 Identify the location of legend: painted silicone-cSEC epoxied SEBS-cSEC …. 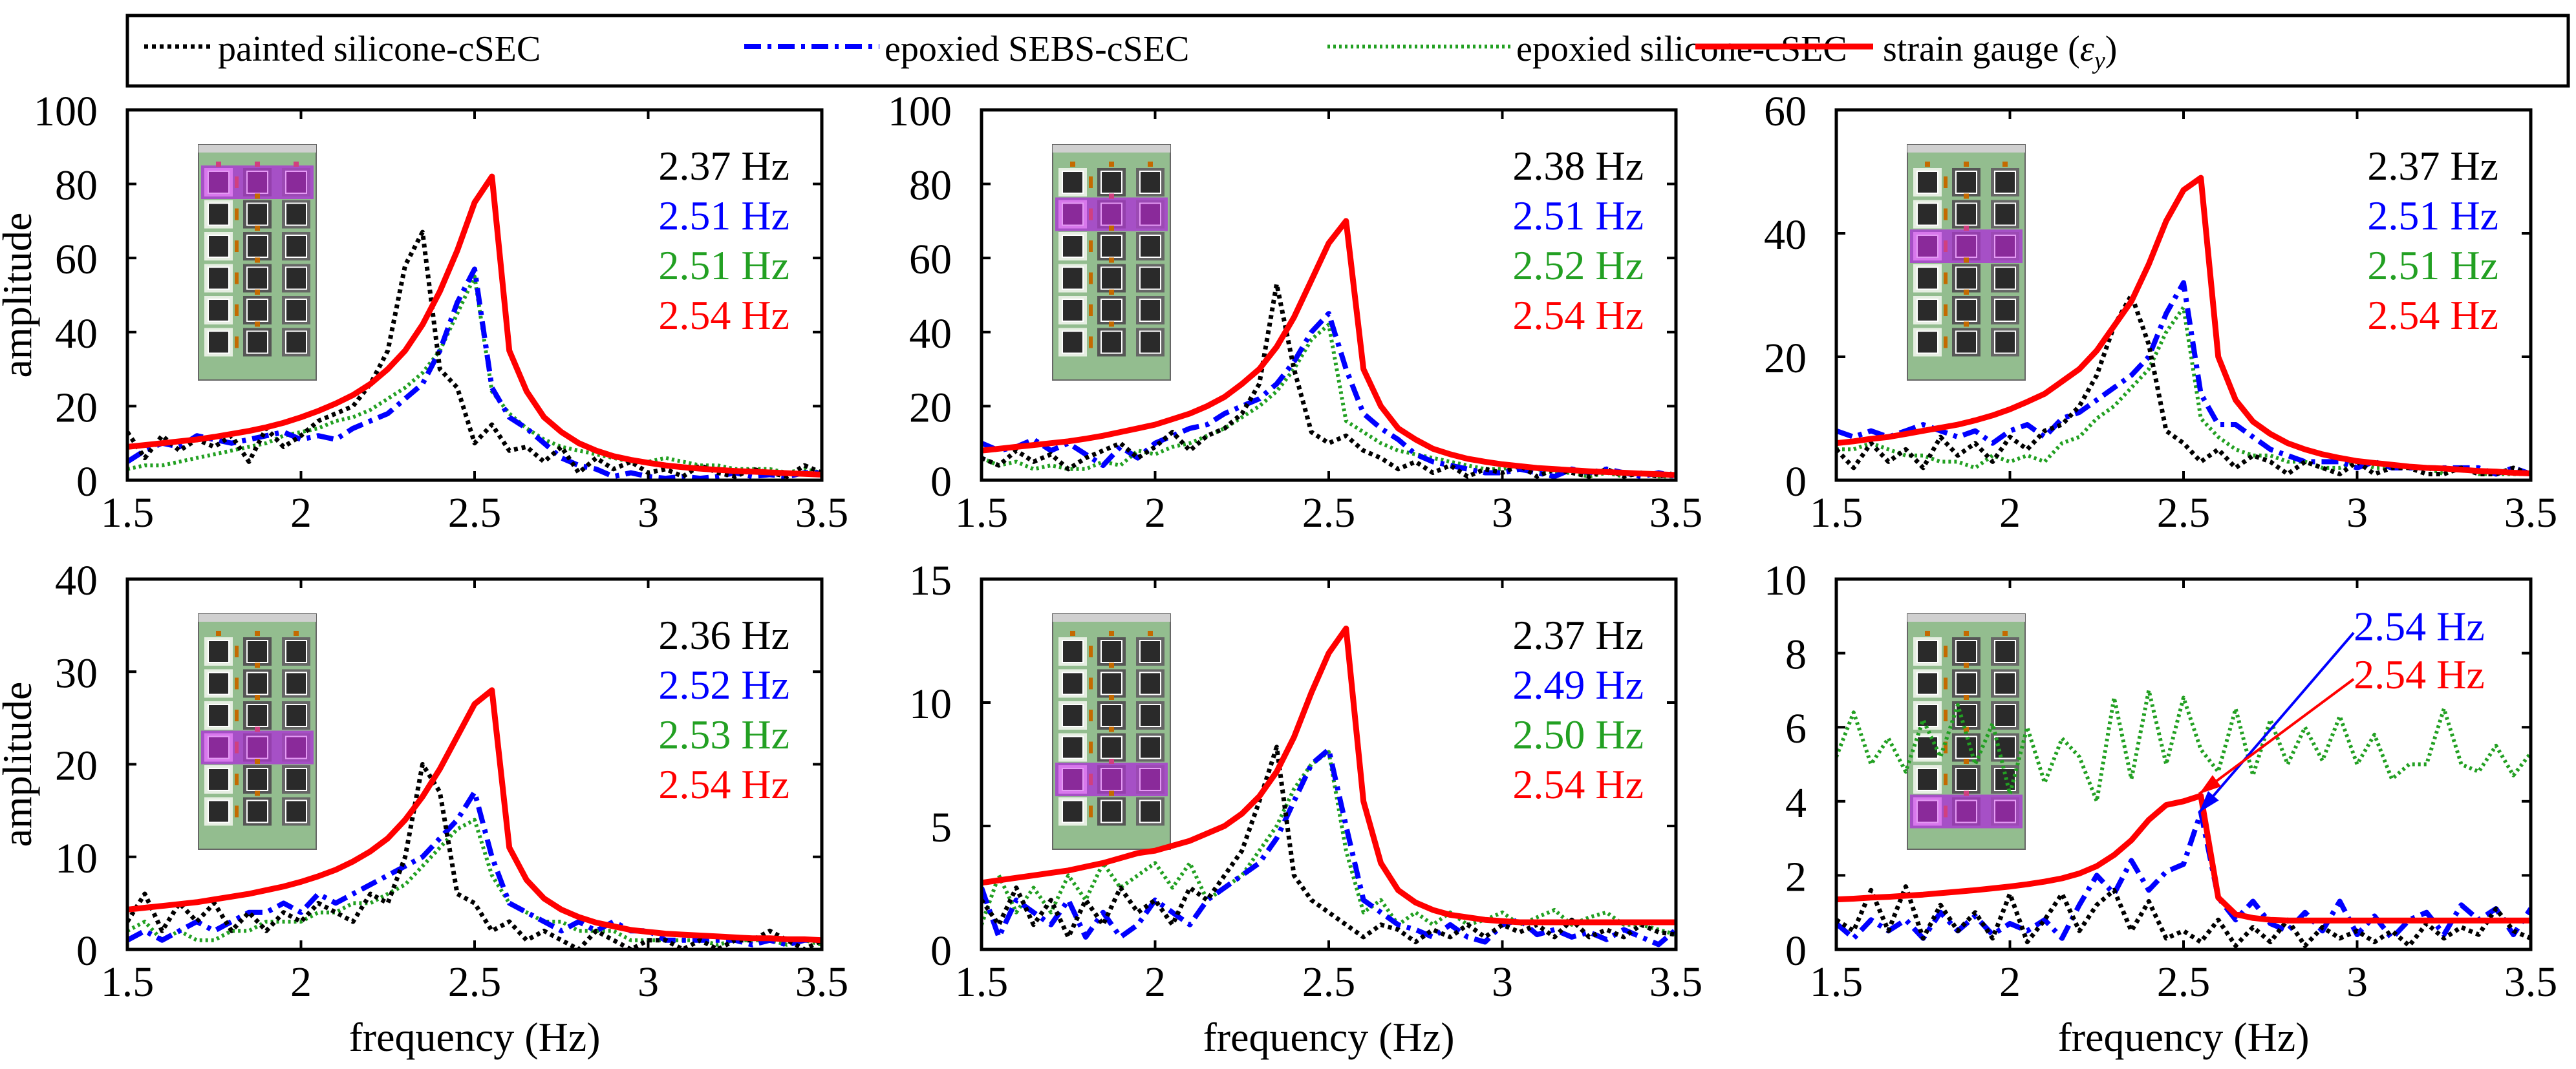
(1347, 51).